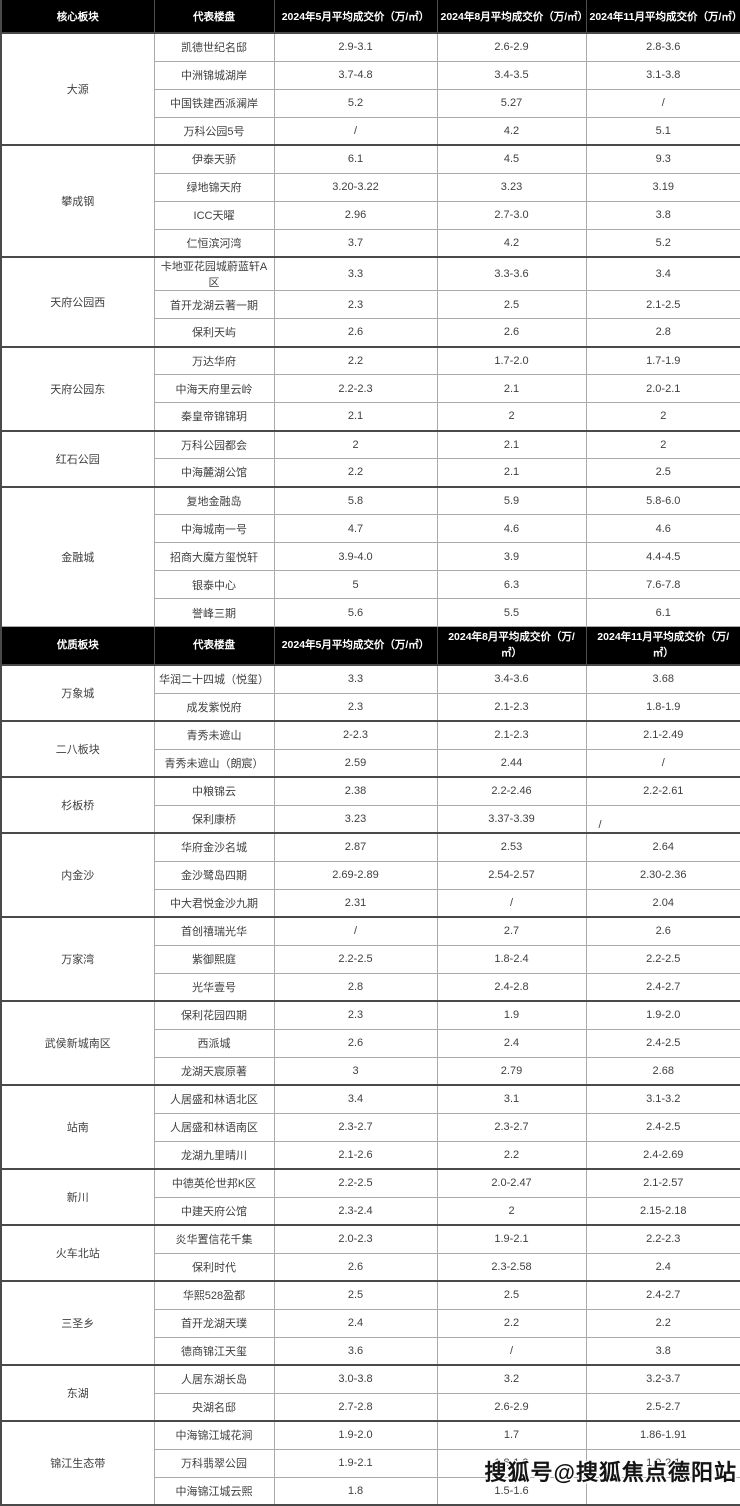 The width and height of the screenshot is (740, 1506). I want to click on project-cell: 保利天屿, so click(214, 332).